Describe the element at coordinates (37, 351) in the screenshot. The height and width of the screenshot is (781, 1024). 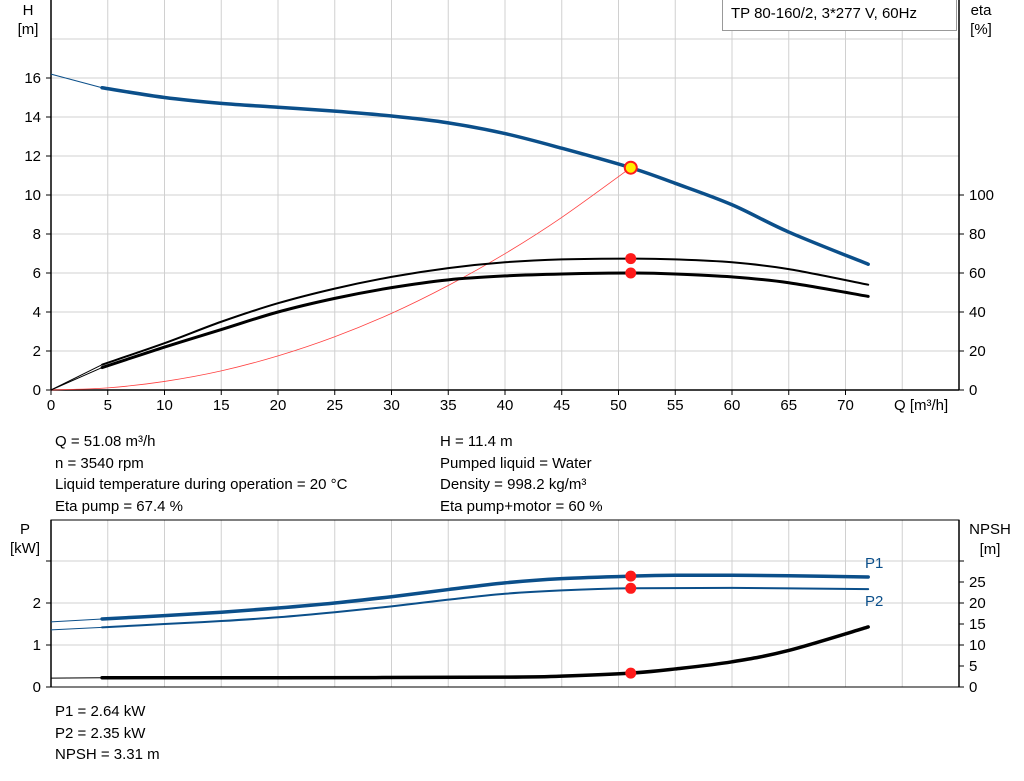
I see `y-tick-label: 2` at that location.